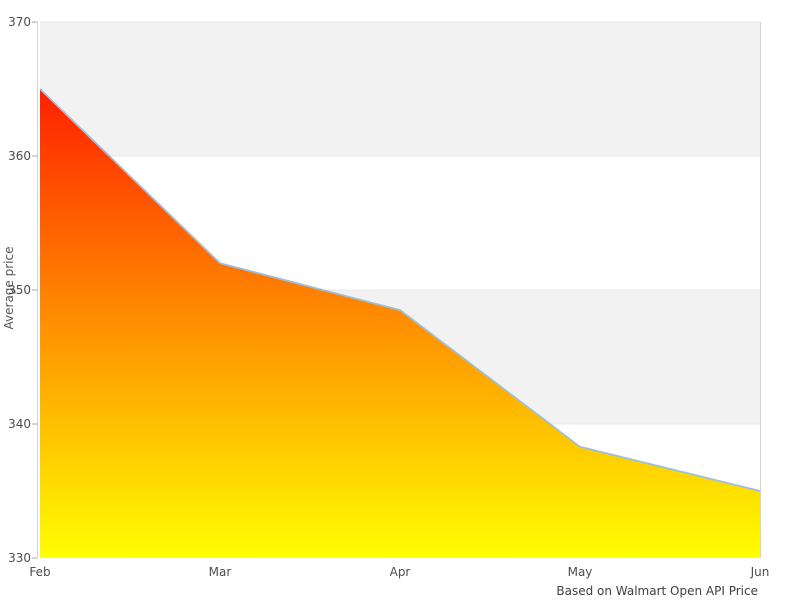 The image size is (800, 600). I want to click on y-tick-label: 360, so click(19, 156).